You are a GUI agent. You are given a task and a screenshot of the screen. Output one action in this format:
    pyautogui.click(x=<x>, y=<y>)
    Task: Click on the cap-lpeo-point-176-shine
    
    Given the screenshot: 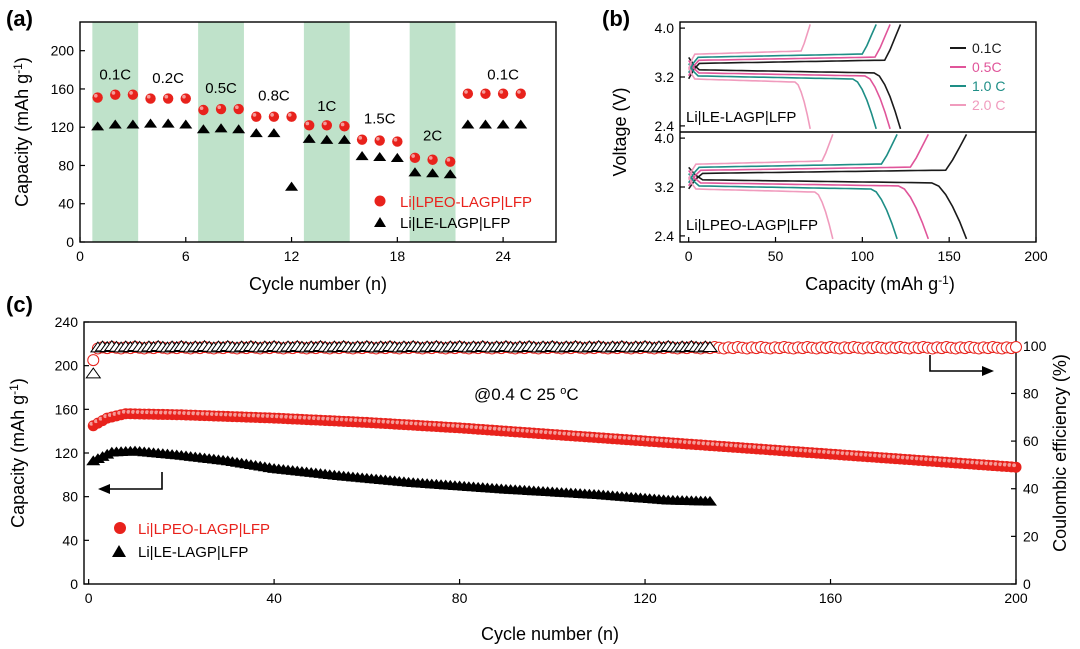 What is the action you would take?
    pyautogui.click(x=902, y=457)
    